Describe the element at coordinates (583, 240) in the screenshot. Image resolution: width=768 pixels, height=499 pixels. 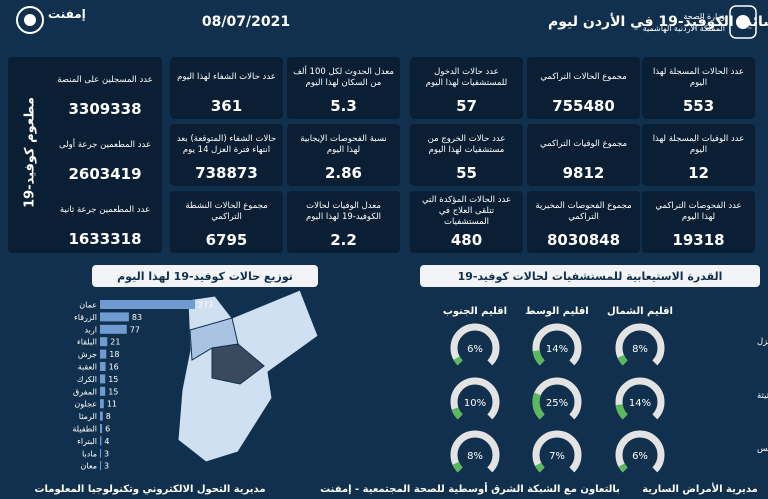
I see `stat-value: 8030848` at that location.